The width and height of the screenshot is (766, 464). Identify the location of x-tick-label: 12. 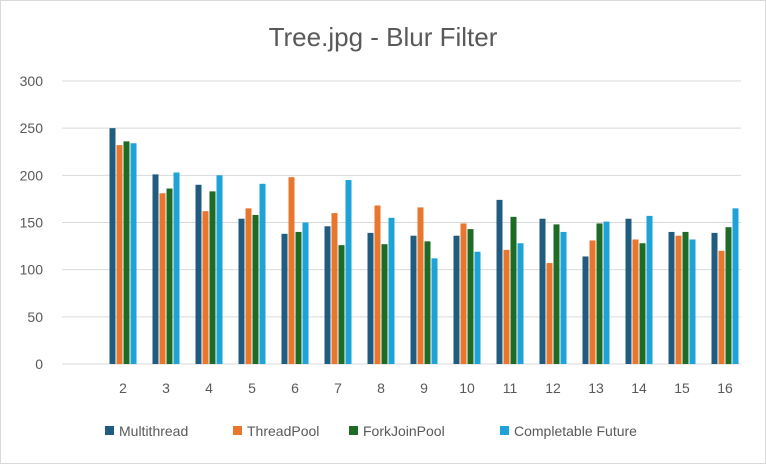
(553, 388).